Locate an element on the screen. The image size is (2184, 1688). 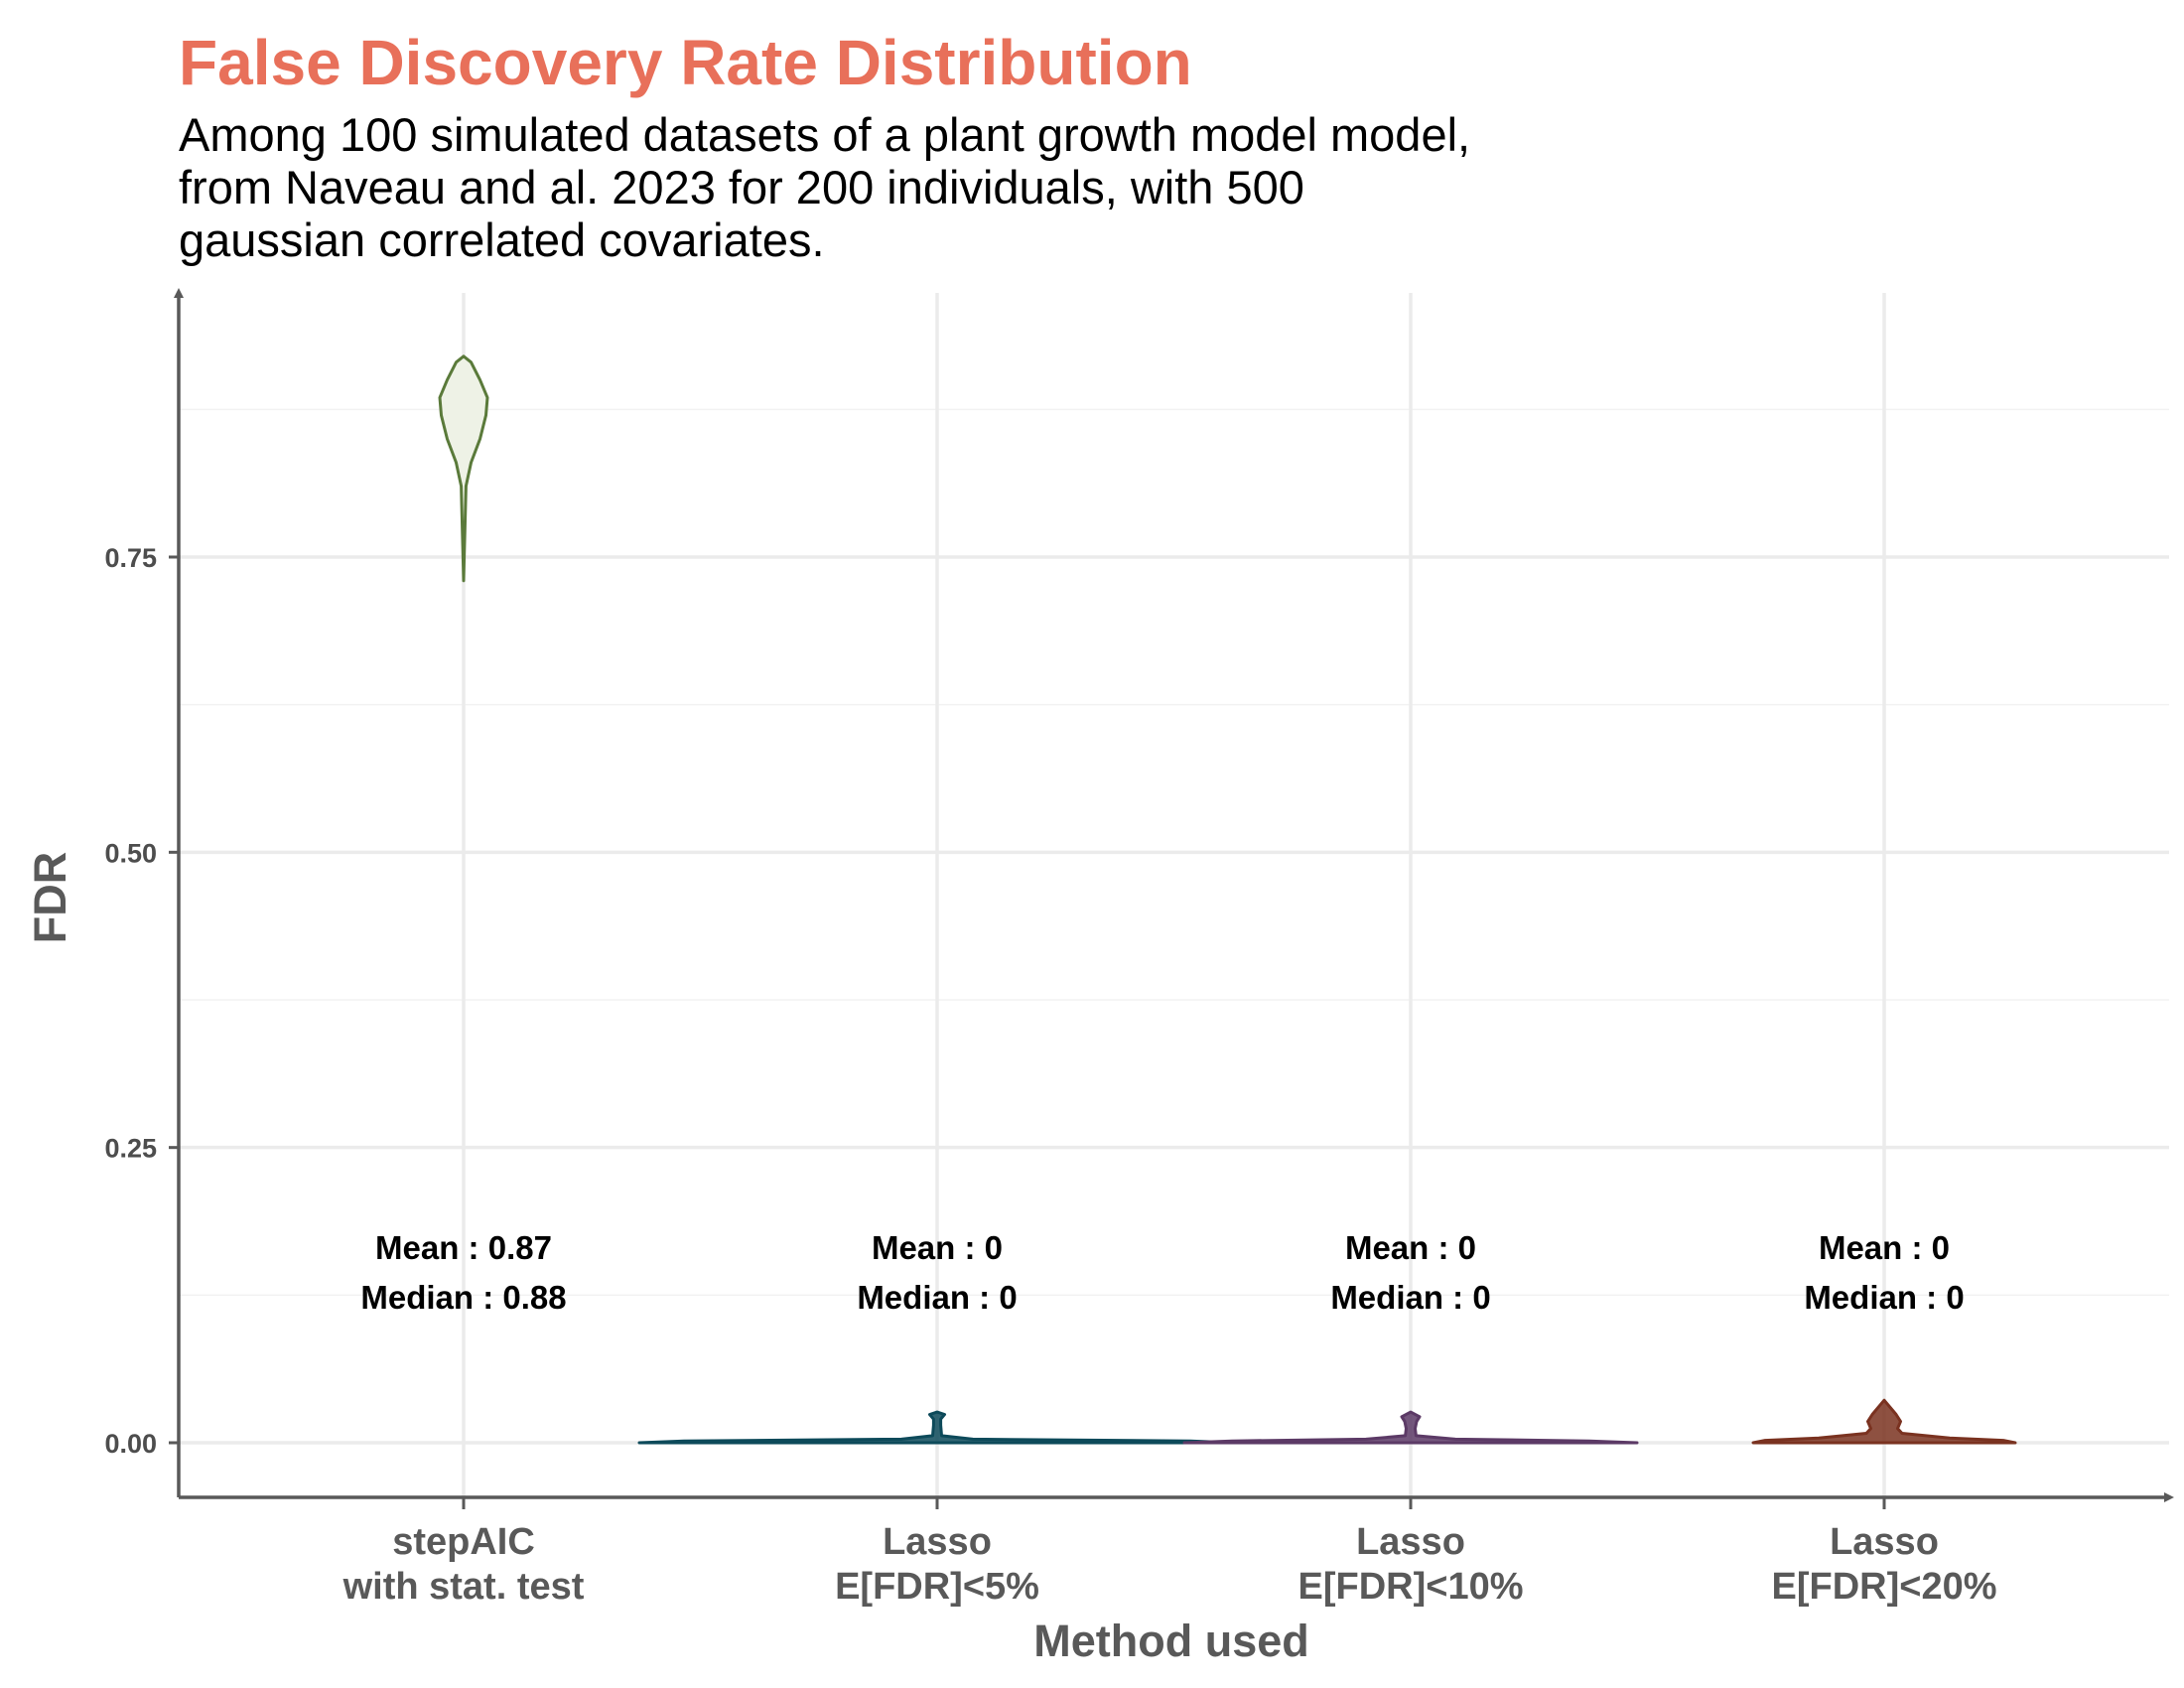
chart-subtitle-line-3: gaussian correlated covariates. is located at coordinates (502, 239).